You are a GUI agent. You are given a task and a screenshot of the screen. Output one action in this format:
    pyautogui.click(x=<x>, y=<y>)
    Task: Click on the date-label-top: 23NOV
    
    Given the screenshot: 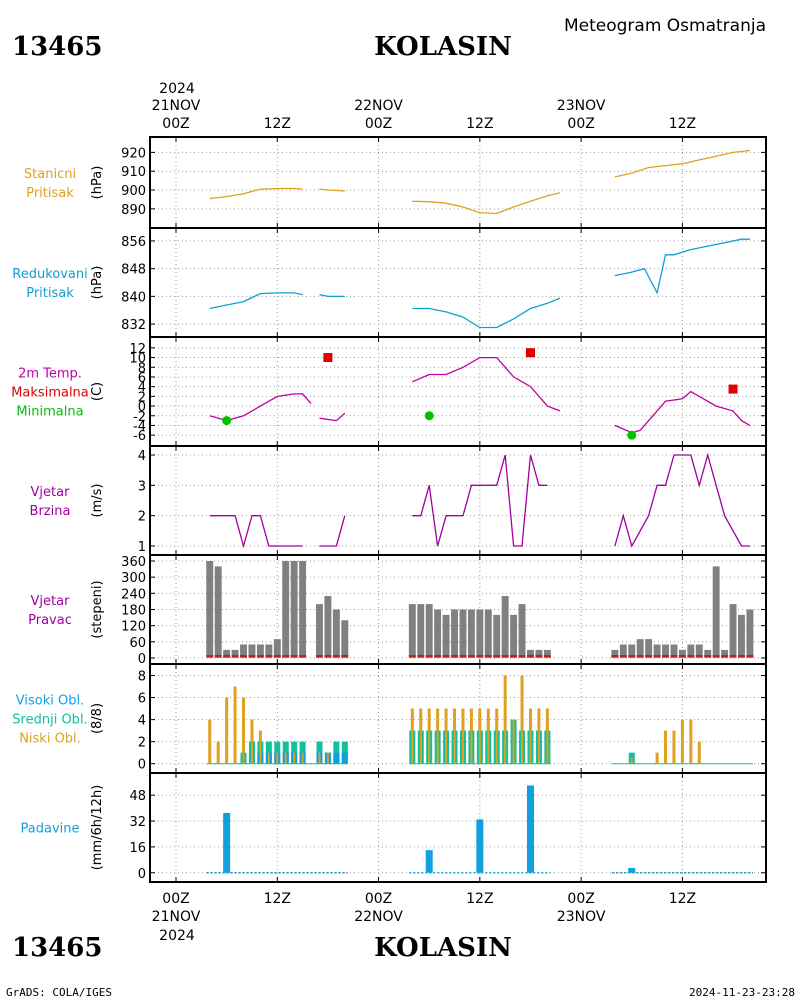 What is the action you would take?
    pyautogui.click(x=581, y=106)
    